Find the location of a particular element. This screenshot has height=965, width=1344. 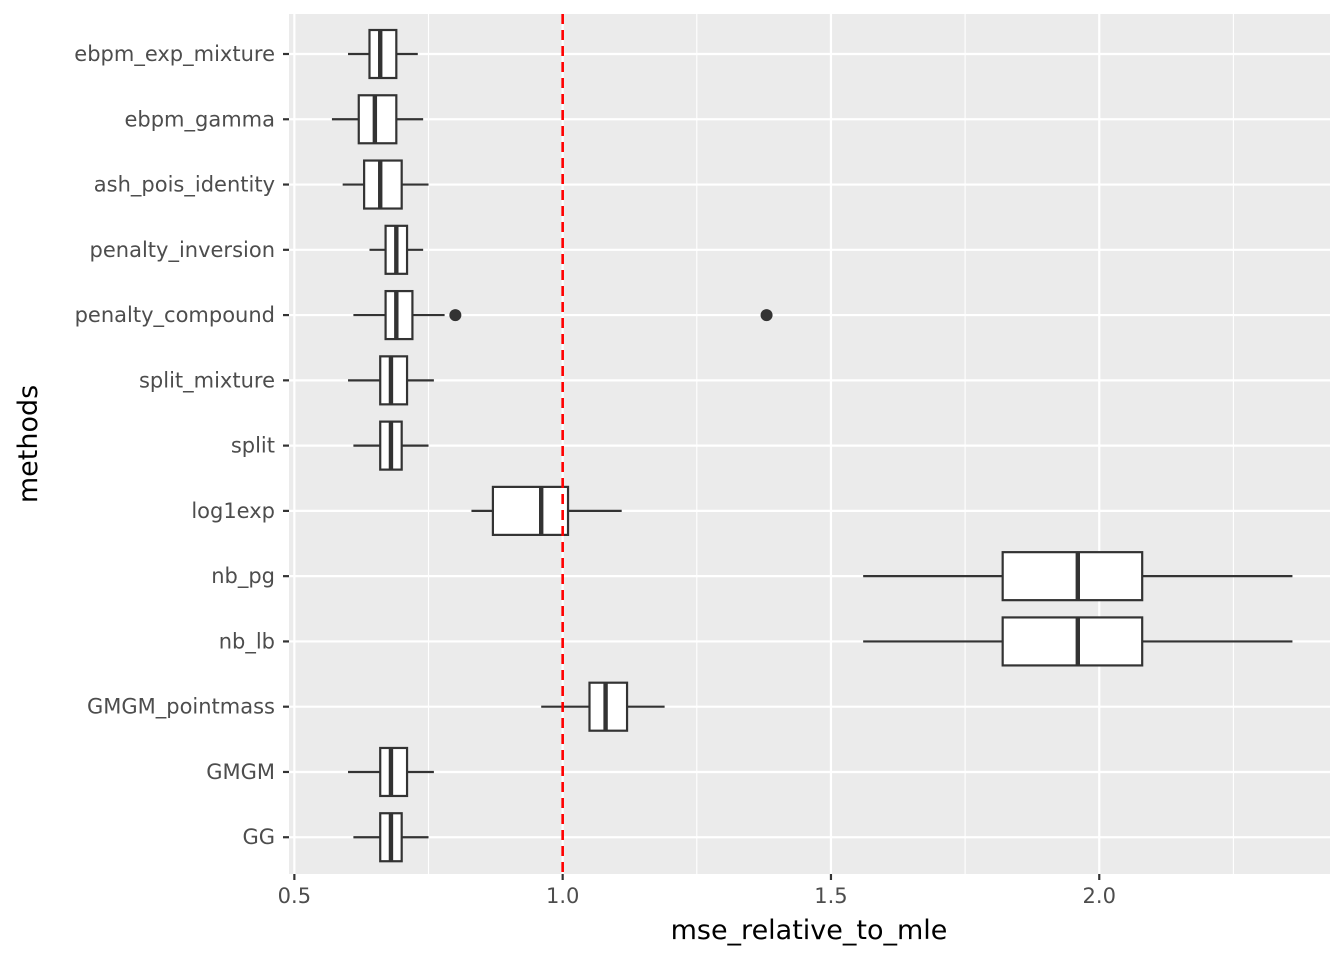

box-split is located at coordinates (391, 445).